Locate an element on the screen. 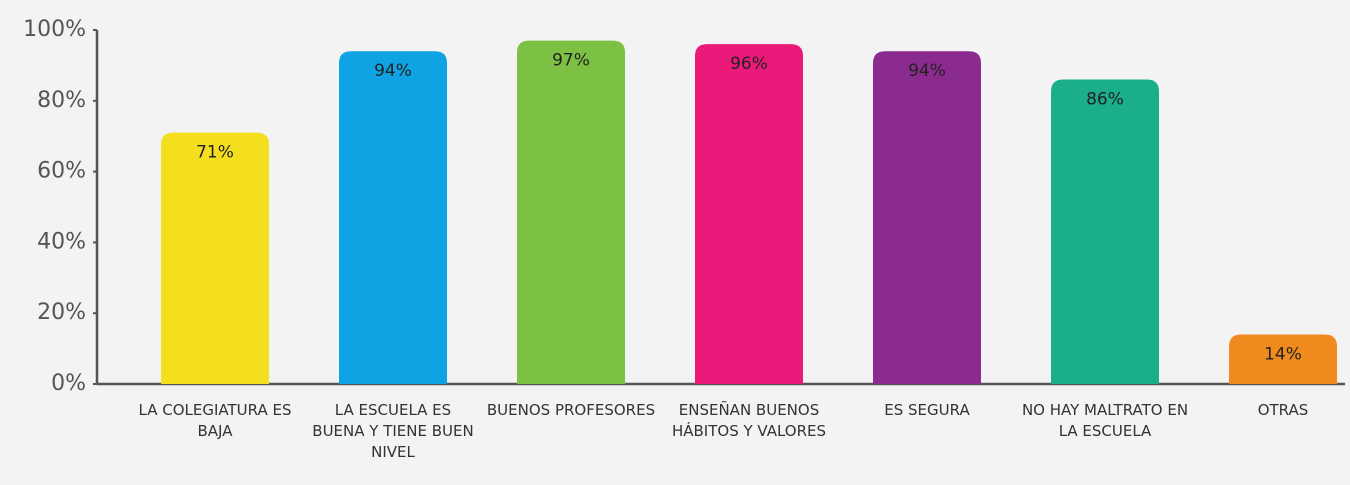  y-tick-label: 0% is located at coordinates (68, 383).